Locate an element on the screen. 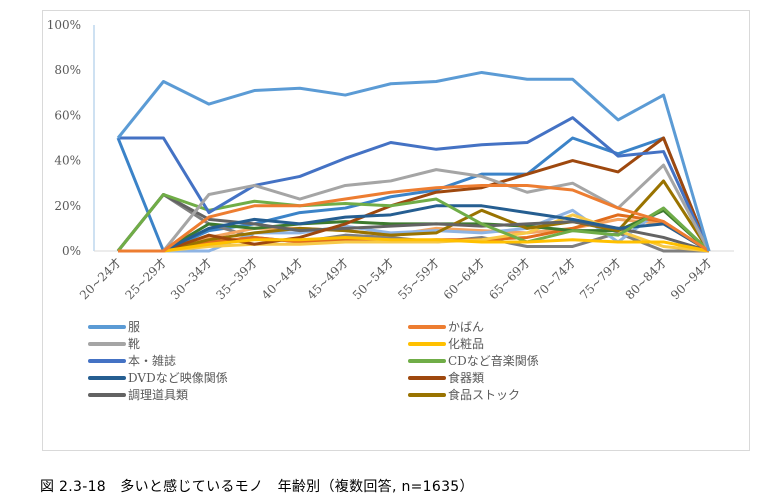  series-line-DVDなど映像関係 is located at coordinates (414, 228).